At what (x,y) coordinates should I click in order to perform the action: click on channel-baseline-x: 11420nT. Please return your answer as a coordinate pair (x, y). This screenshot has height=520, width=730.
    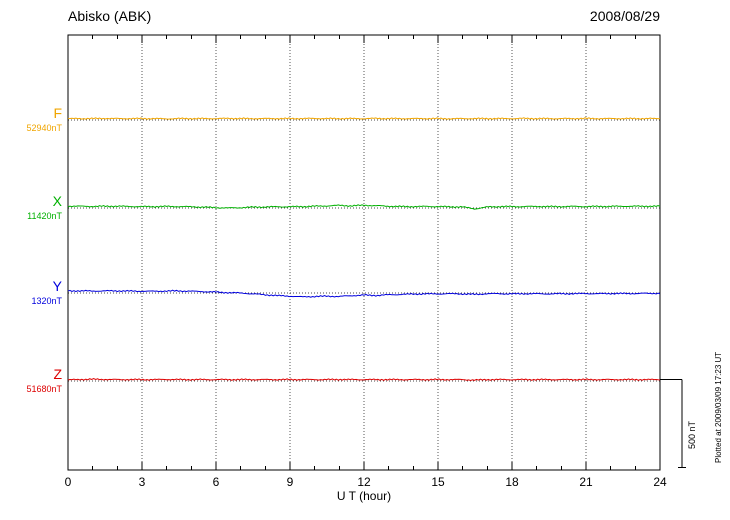
    Looking at the image, I should click on (44, 216).